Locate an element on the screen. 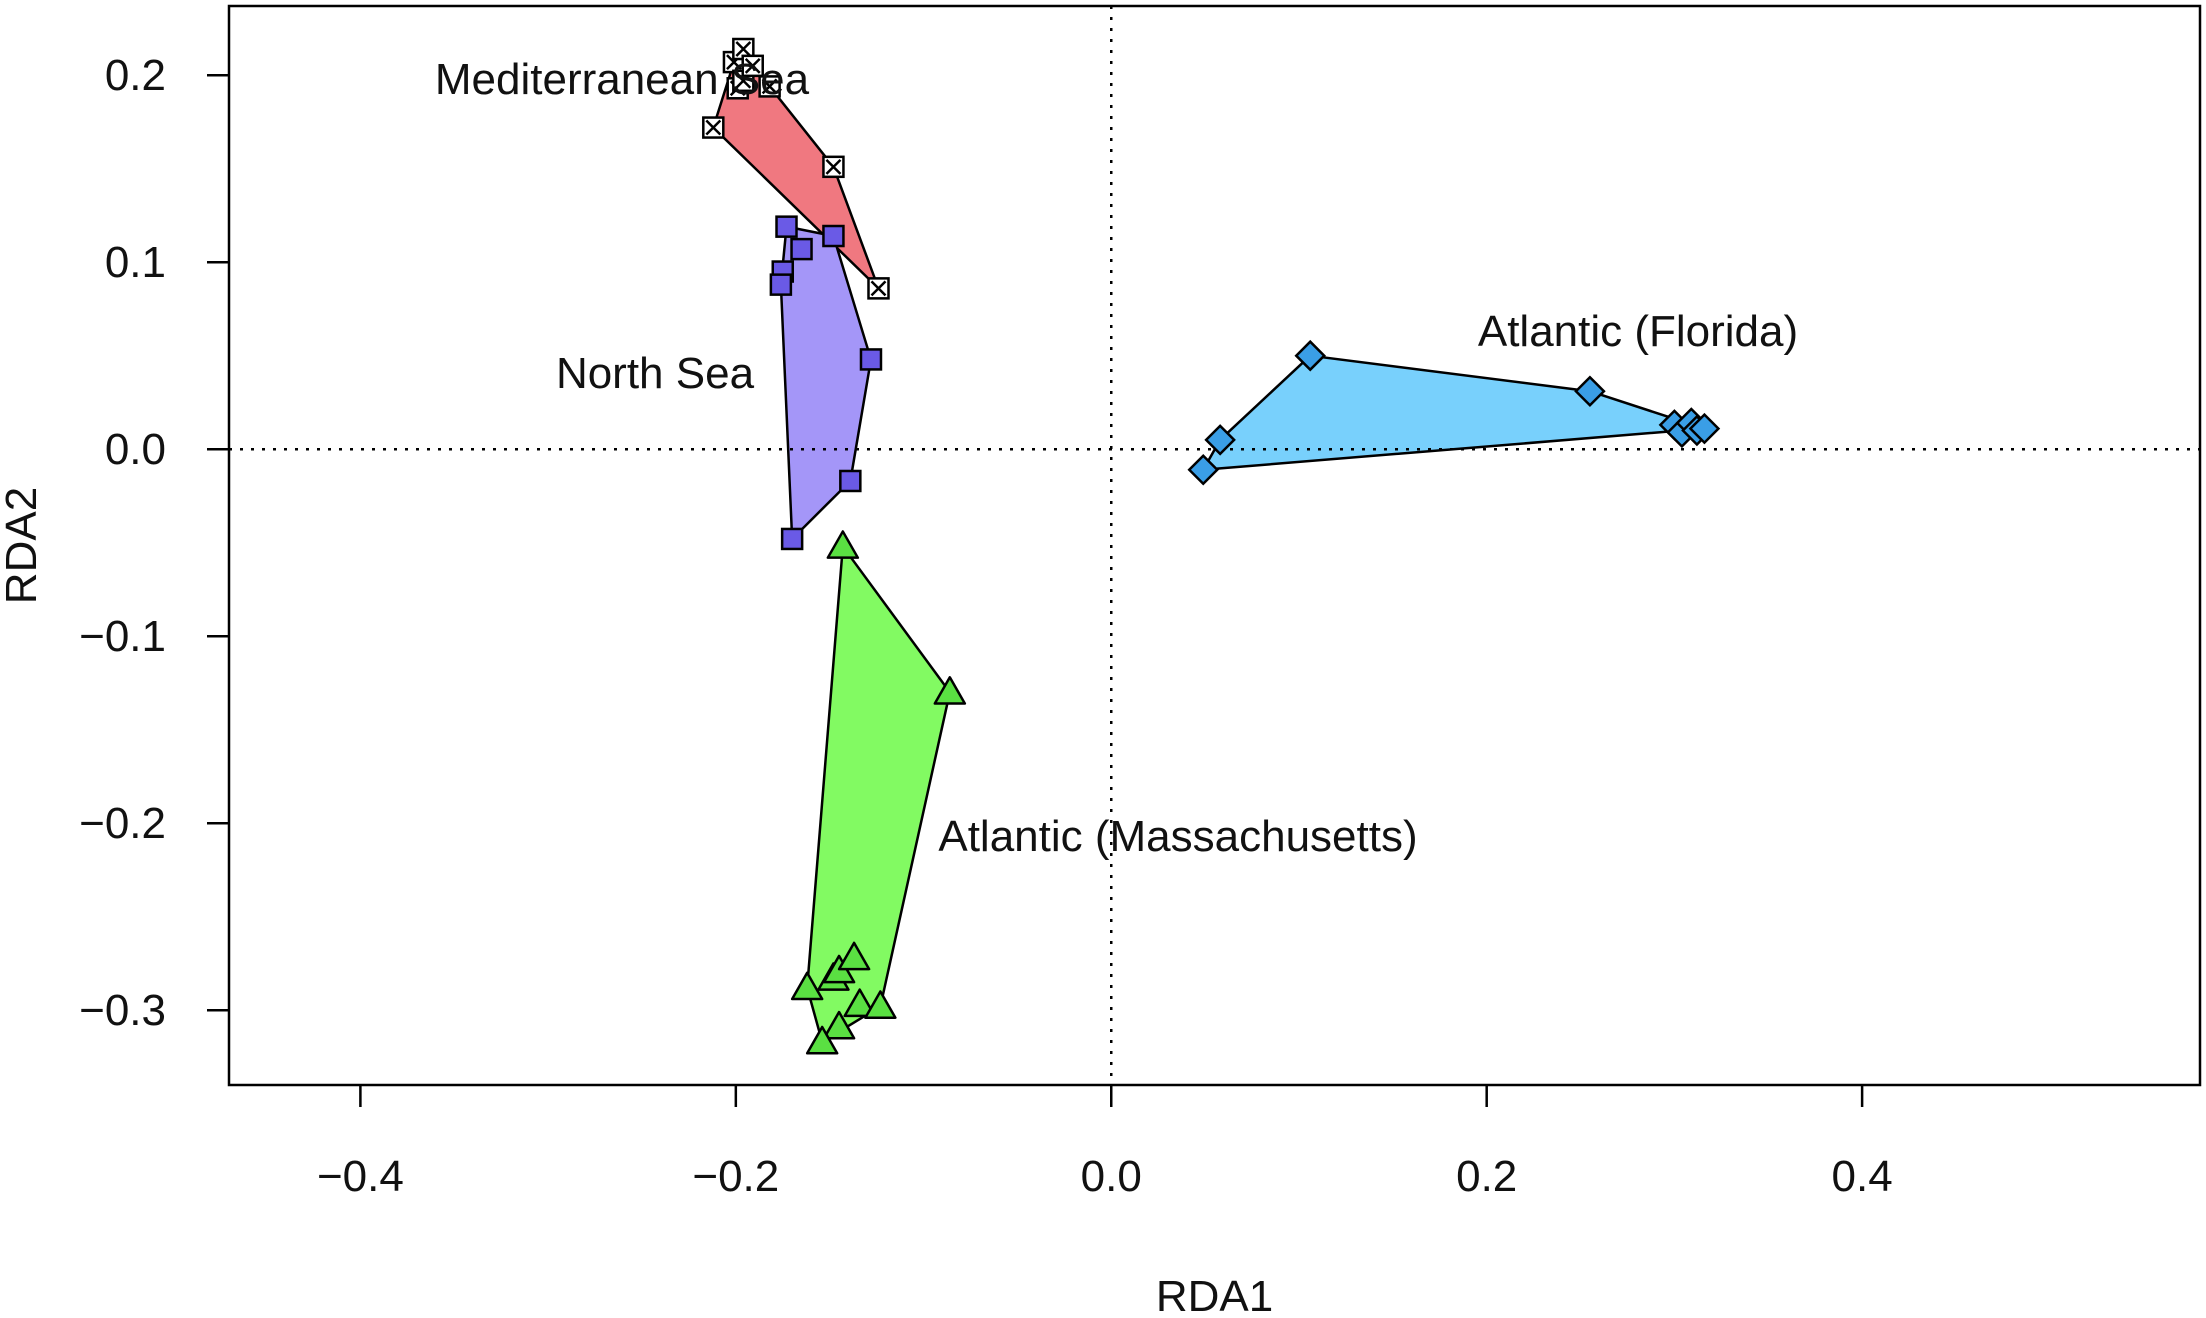 Image resolution: width=2206 pixels, height=1318 pixels. x-axis-label: RDA1 is located at coordinates (1214, 1295).